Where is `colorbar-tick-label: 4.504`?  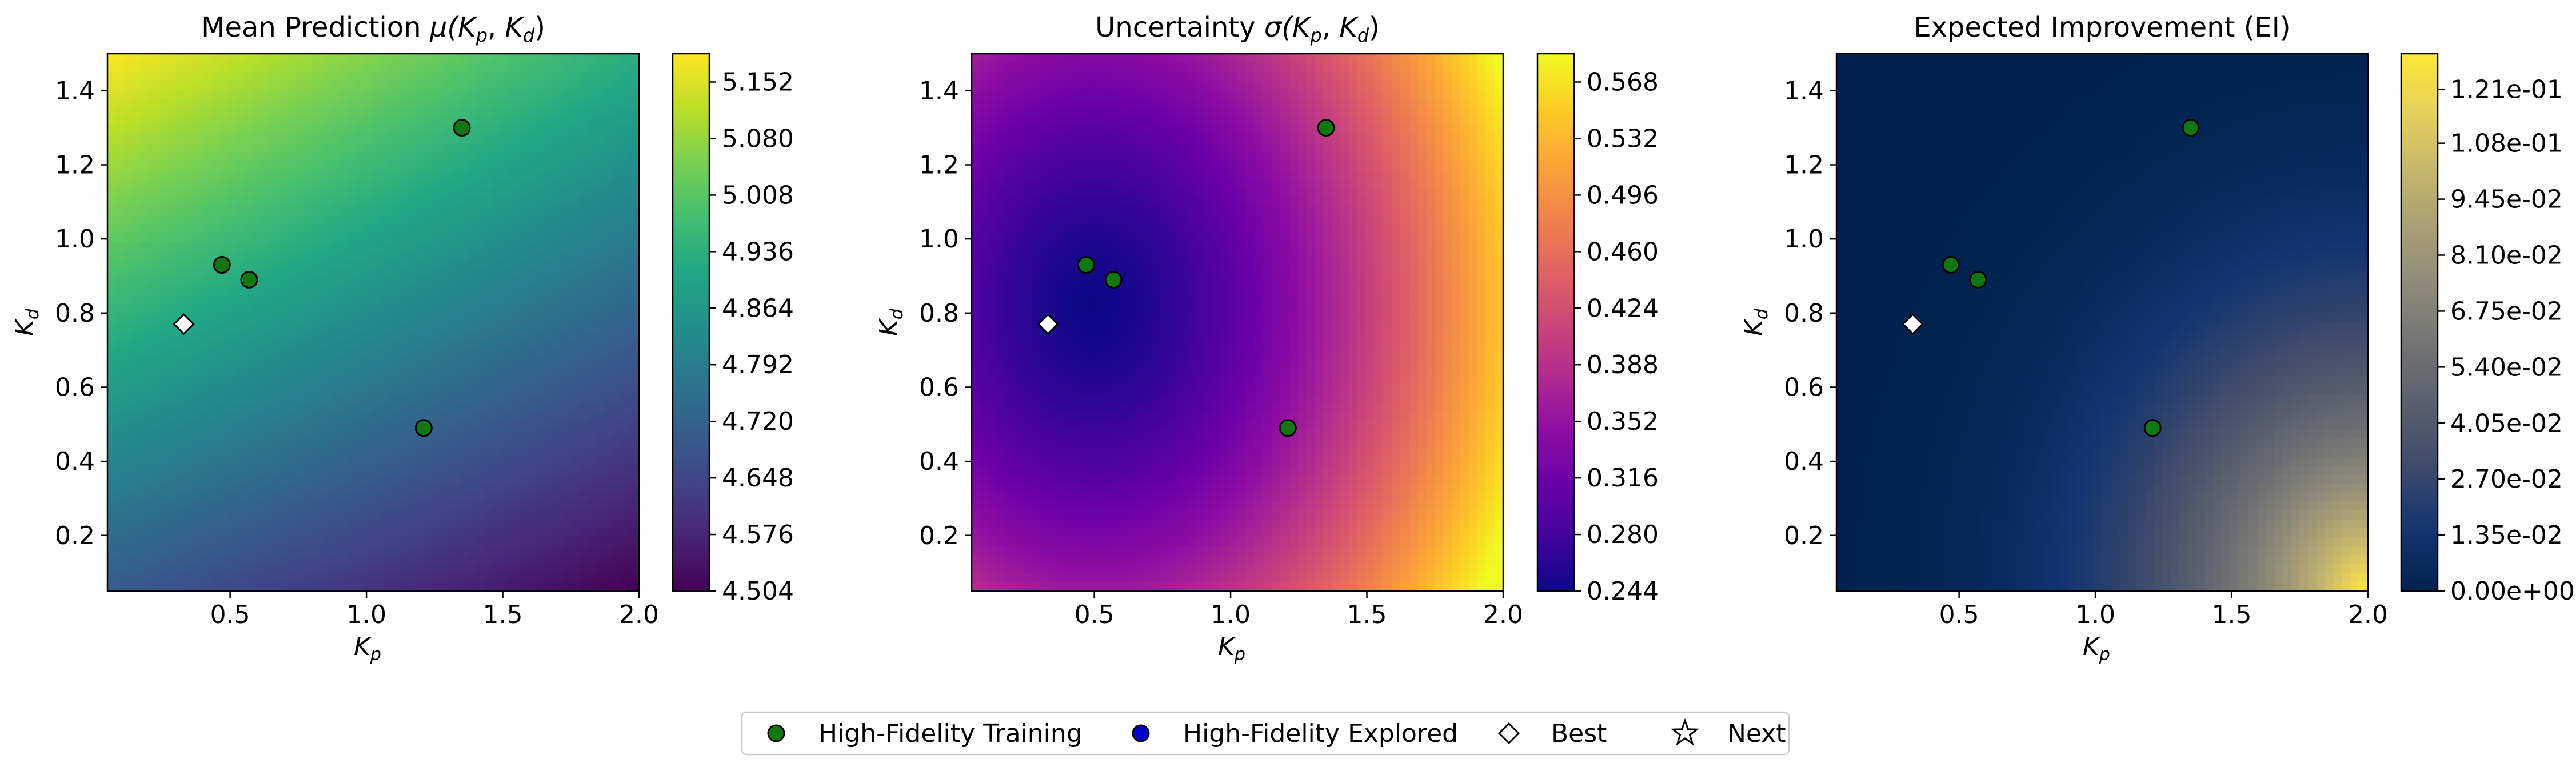
colorbar-tick-label: 4.504 is located at coordinates (758, 591).